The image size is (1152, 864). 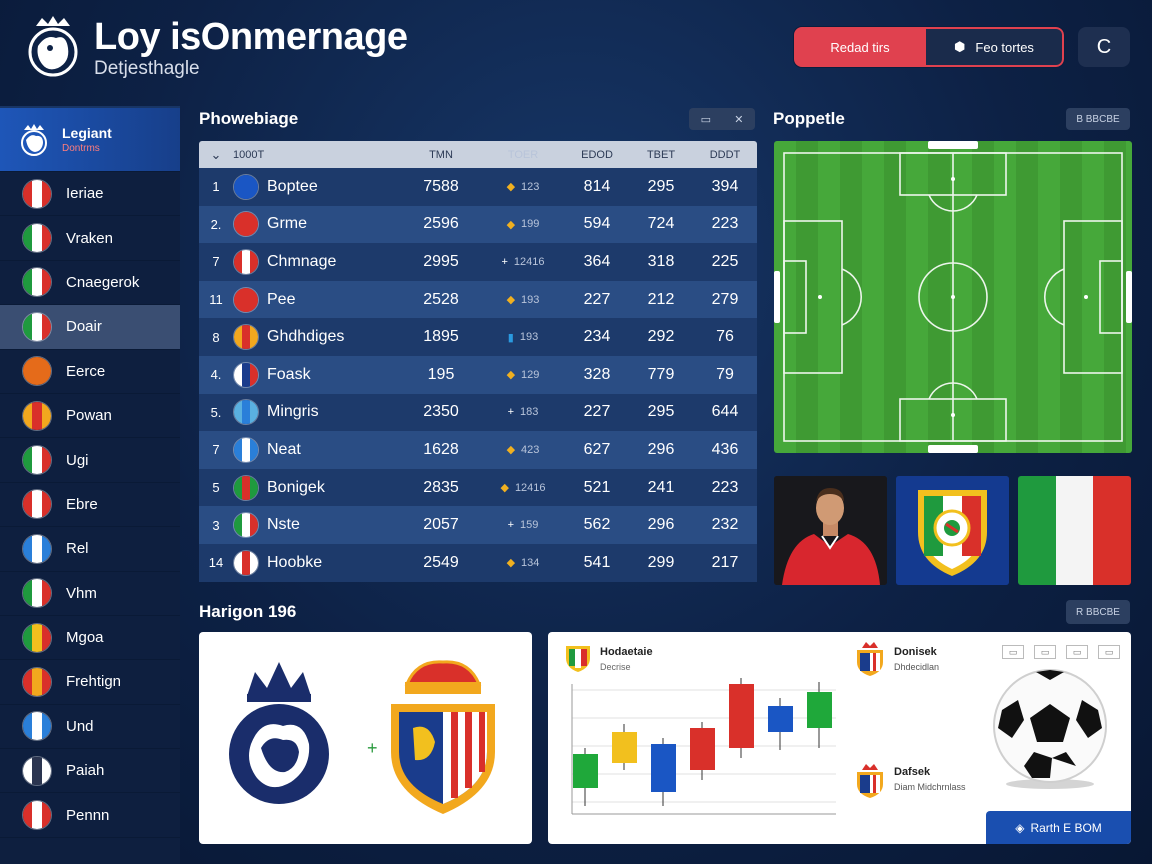 What do you see at coordinates (80, 726) in the screenshot?
I see `sidebar-item-label: Und` at bounding box center [80, 726].